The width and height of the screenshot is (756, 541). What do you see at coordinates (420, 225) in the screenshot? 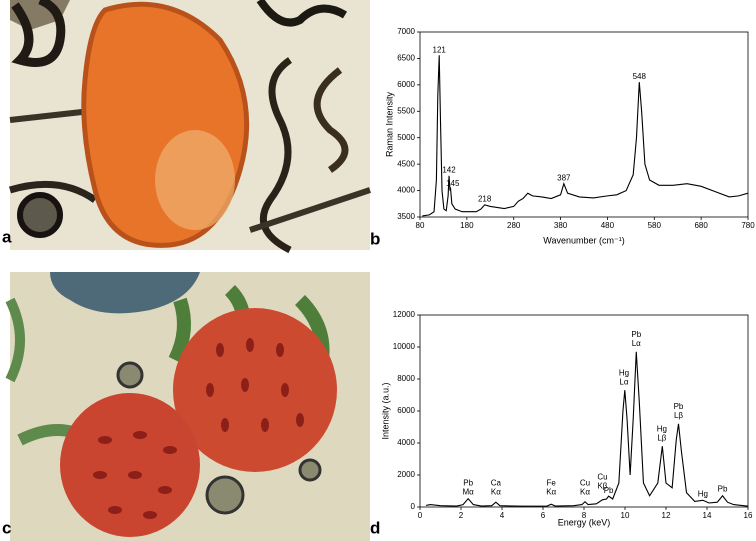
I see `x-tick-label: 80` at bounding box center [420, 225].